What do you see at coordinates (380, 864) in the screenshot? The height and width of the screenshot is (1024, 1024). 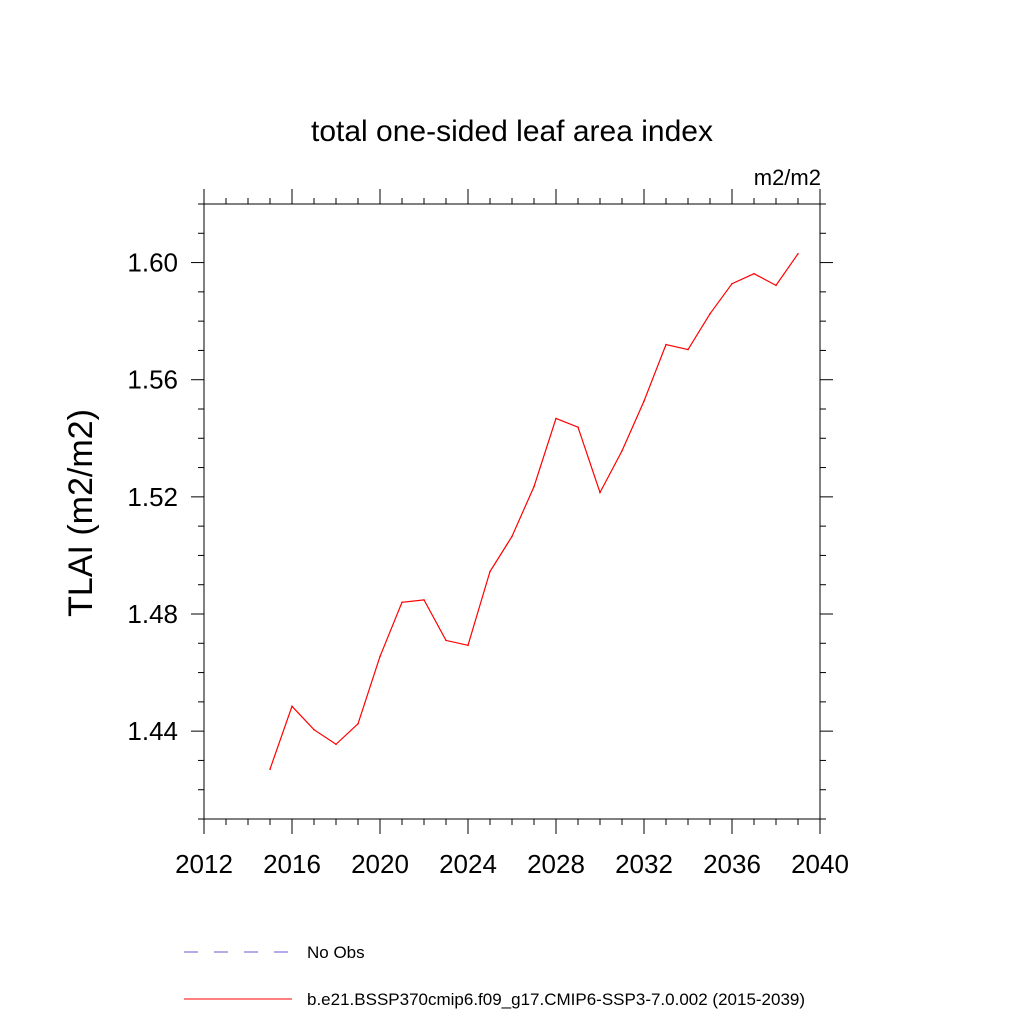 I see `x-tick-label: 2020` at bounding box center [380, 864].